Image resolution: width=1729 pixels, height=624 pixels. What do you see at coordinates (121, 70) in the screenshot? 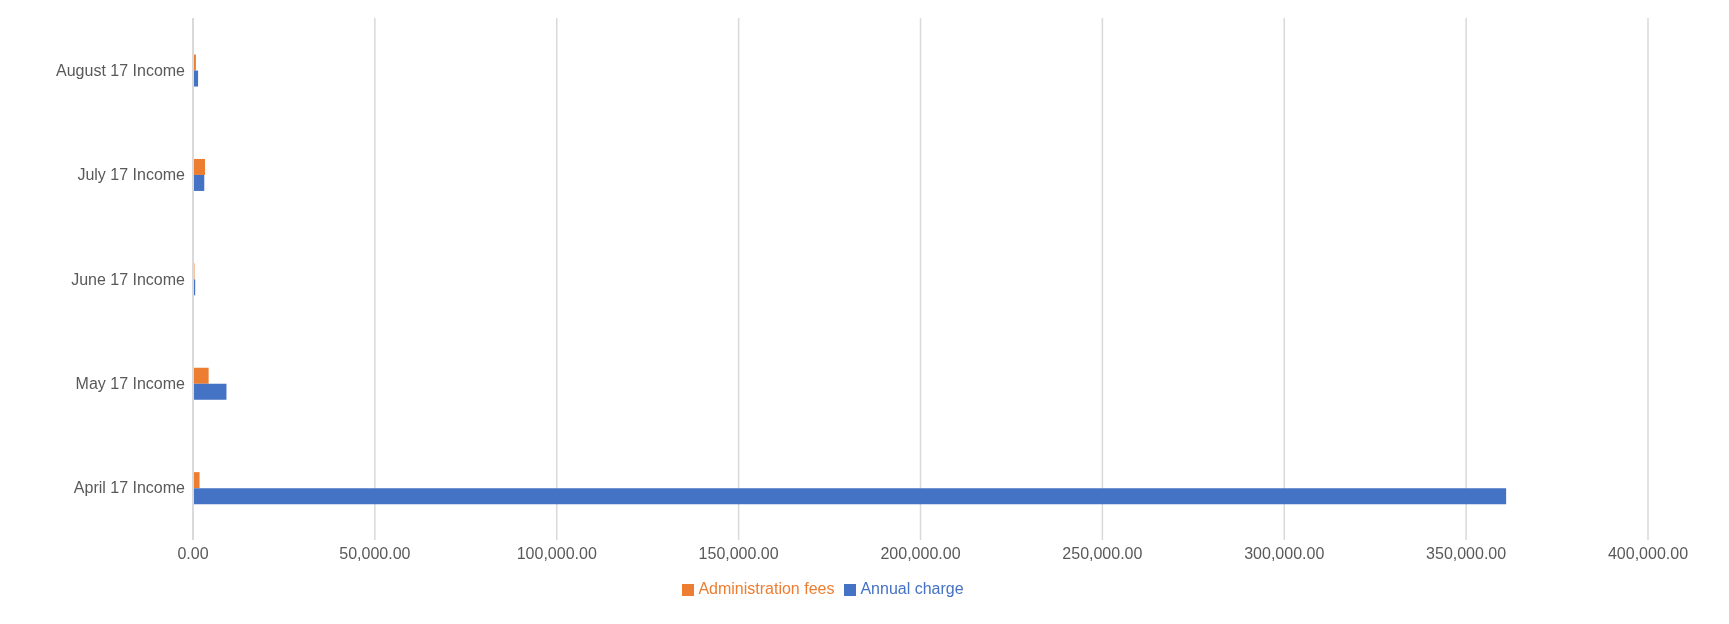
I see `y-tick-label: August 17 Income` at bounding box center [121, 70].